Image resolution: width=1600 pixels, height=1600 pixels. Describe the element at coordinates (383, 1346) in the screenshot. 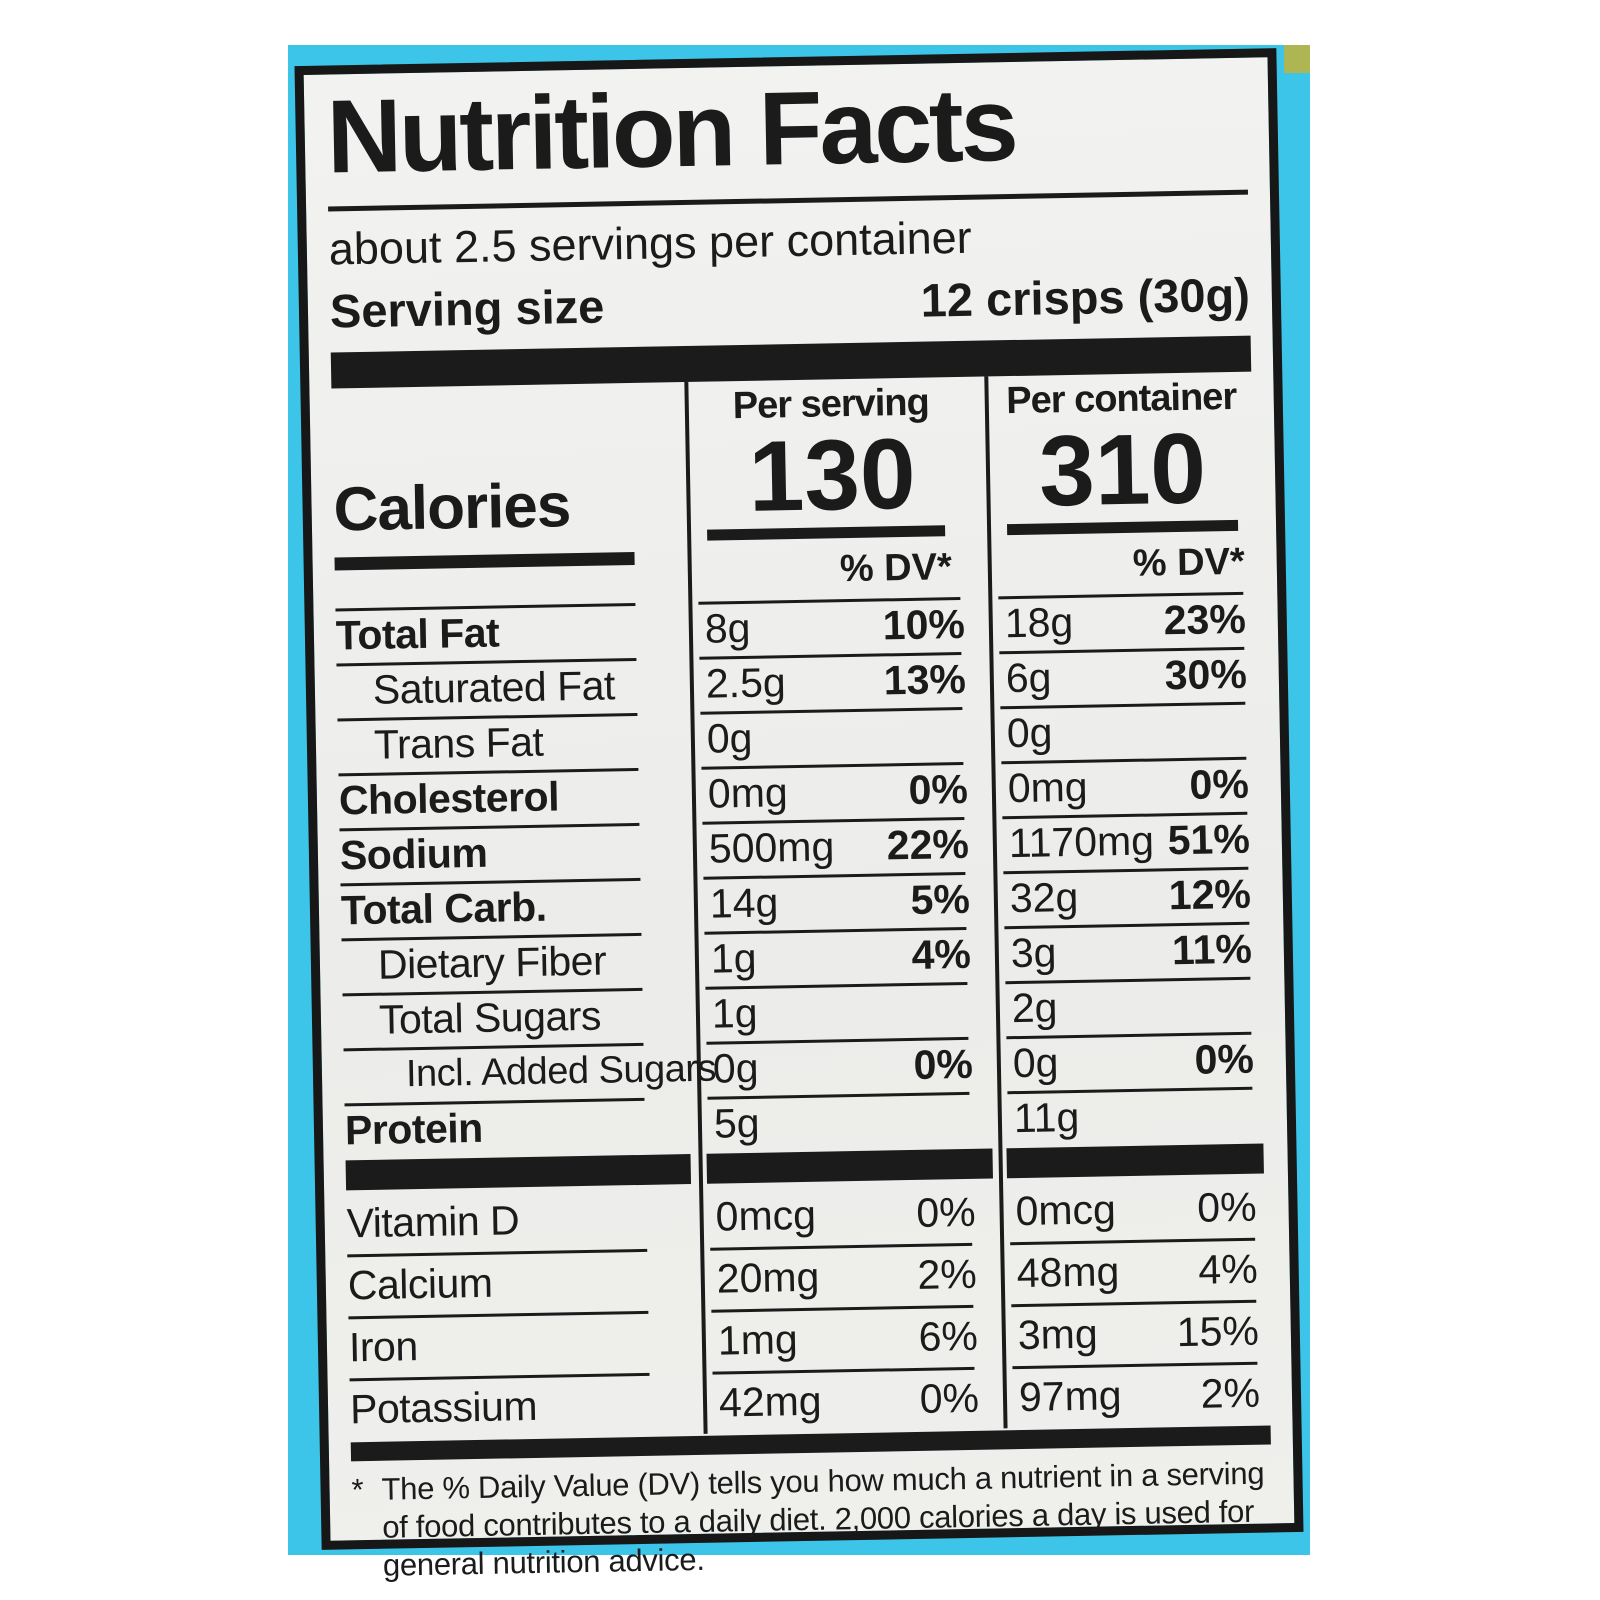

I see `nutrient-name: Iron` at that location.